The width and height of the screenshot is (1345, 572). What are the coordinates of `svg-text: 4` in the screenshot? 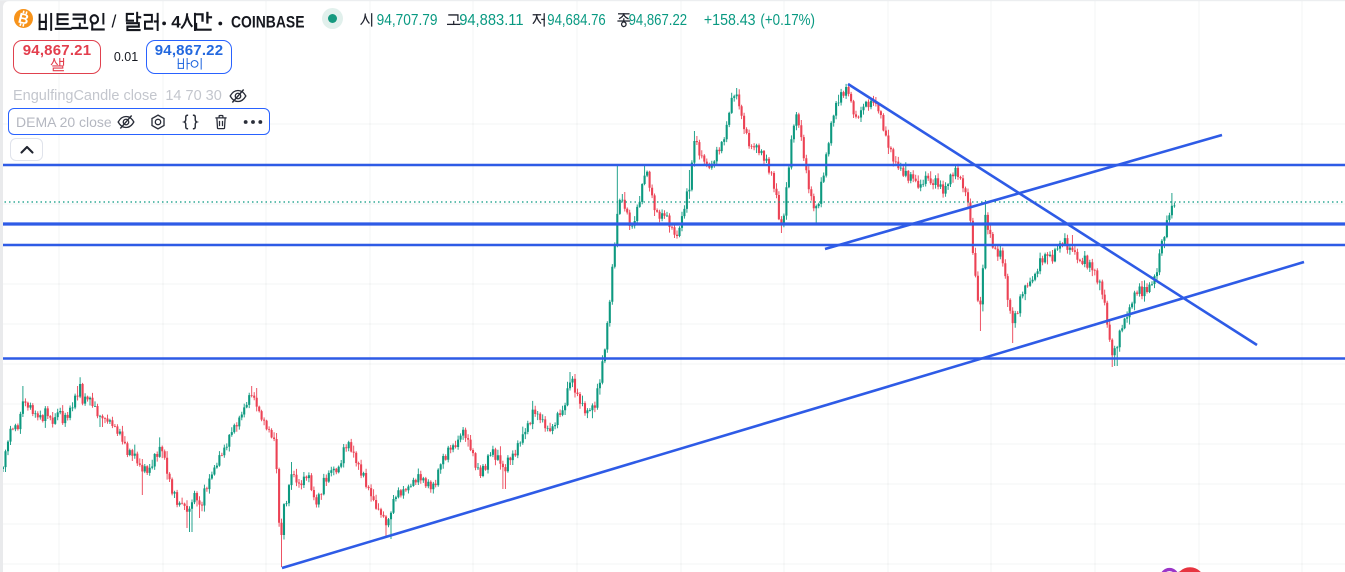 It's located at (176, 22).